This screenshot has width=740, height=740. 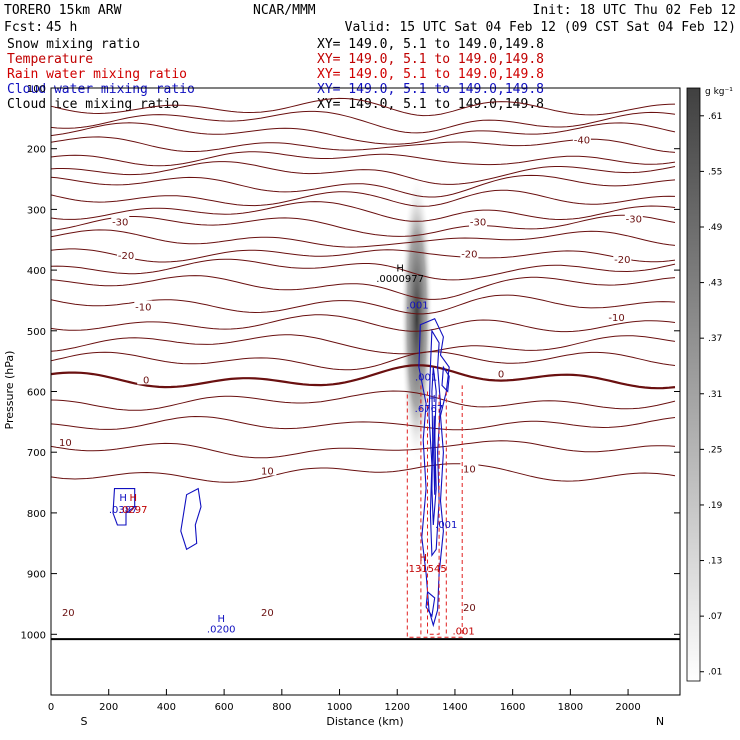 What do you see at coordinates (97, 74) in the screenshot?
I see `field-name: Rain water mixing ratio` at bounding box center [97, 74].